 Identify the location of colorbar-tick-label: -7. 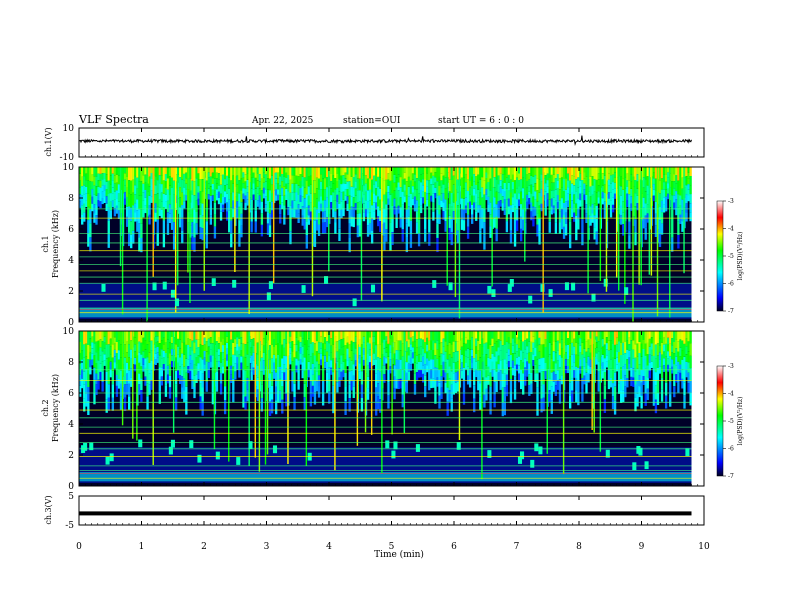
(731, 311).